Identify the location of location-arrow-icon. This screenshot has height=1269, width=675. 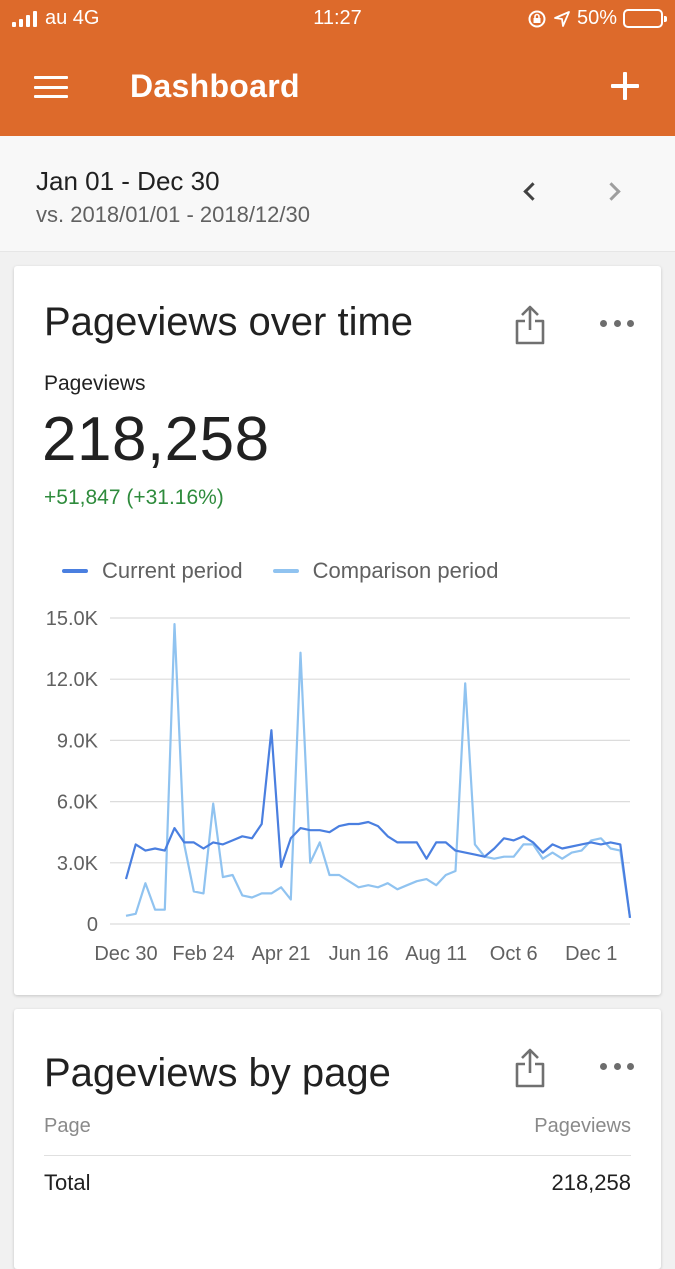
(562, 18).